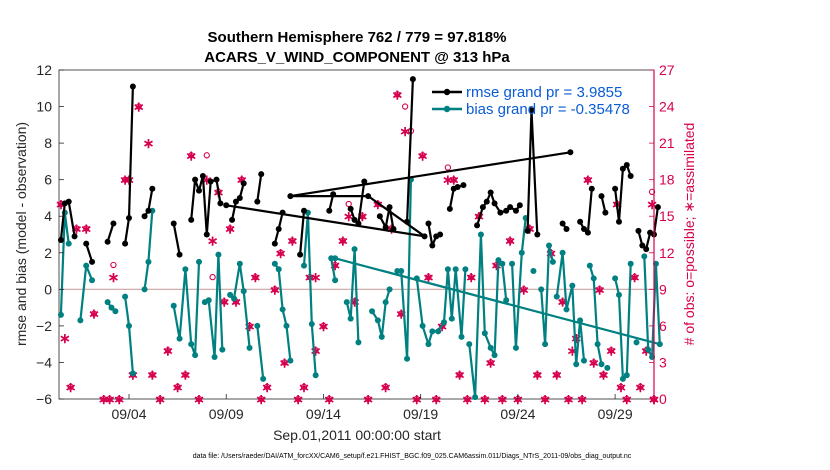  What do you see at coordinates (44, 107) in the screenshot?
I see `y-tick-label: 10` at bounding box center [44, 107].